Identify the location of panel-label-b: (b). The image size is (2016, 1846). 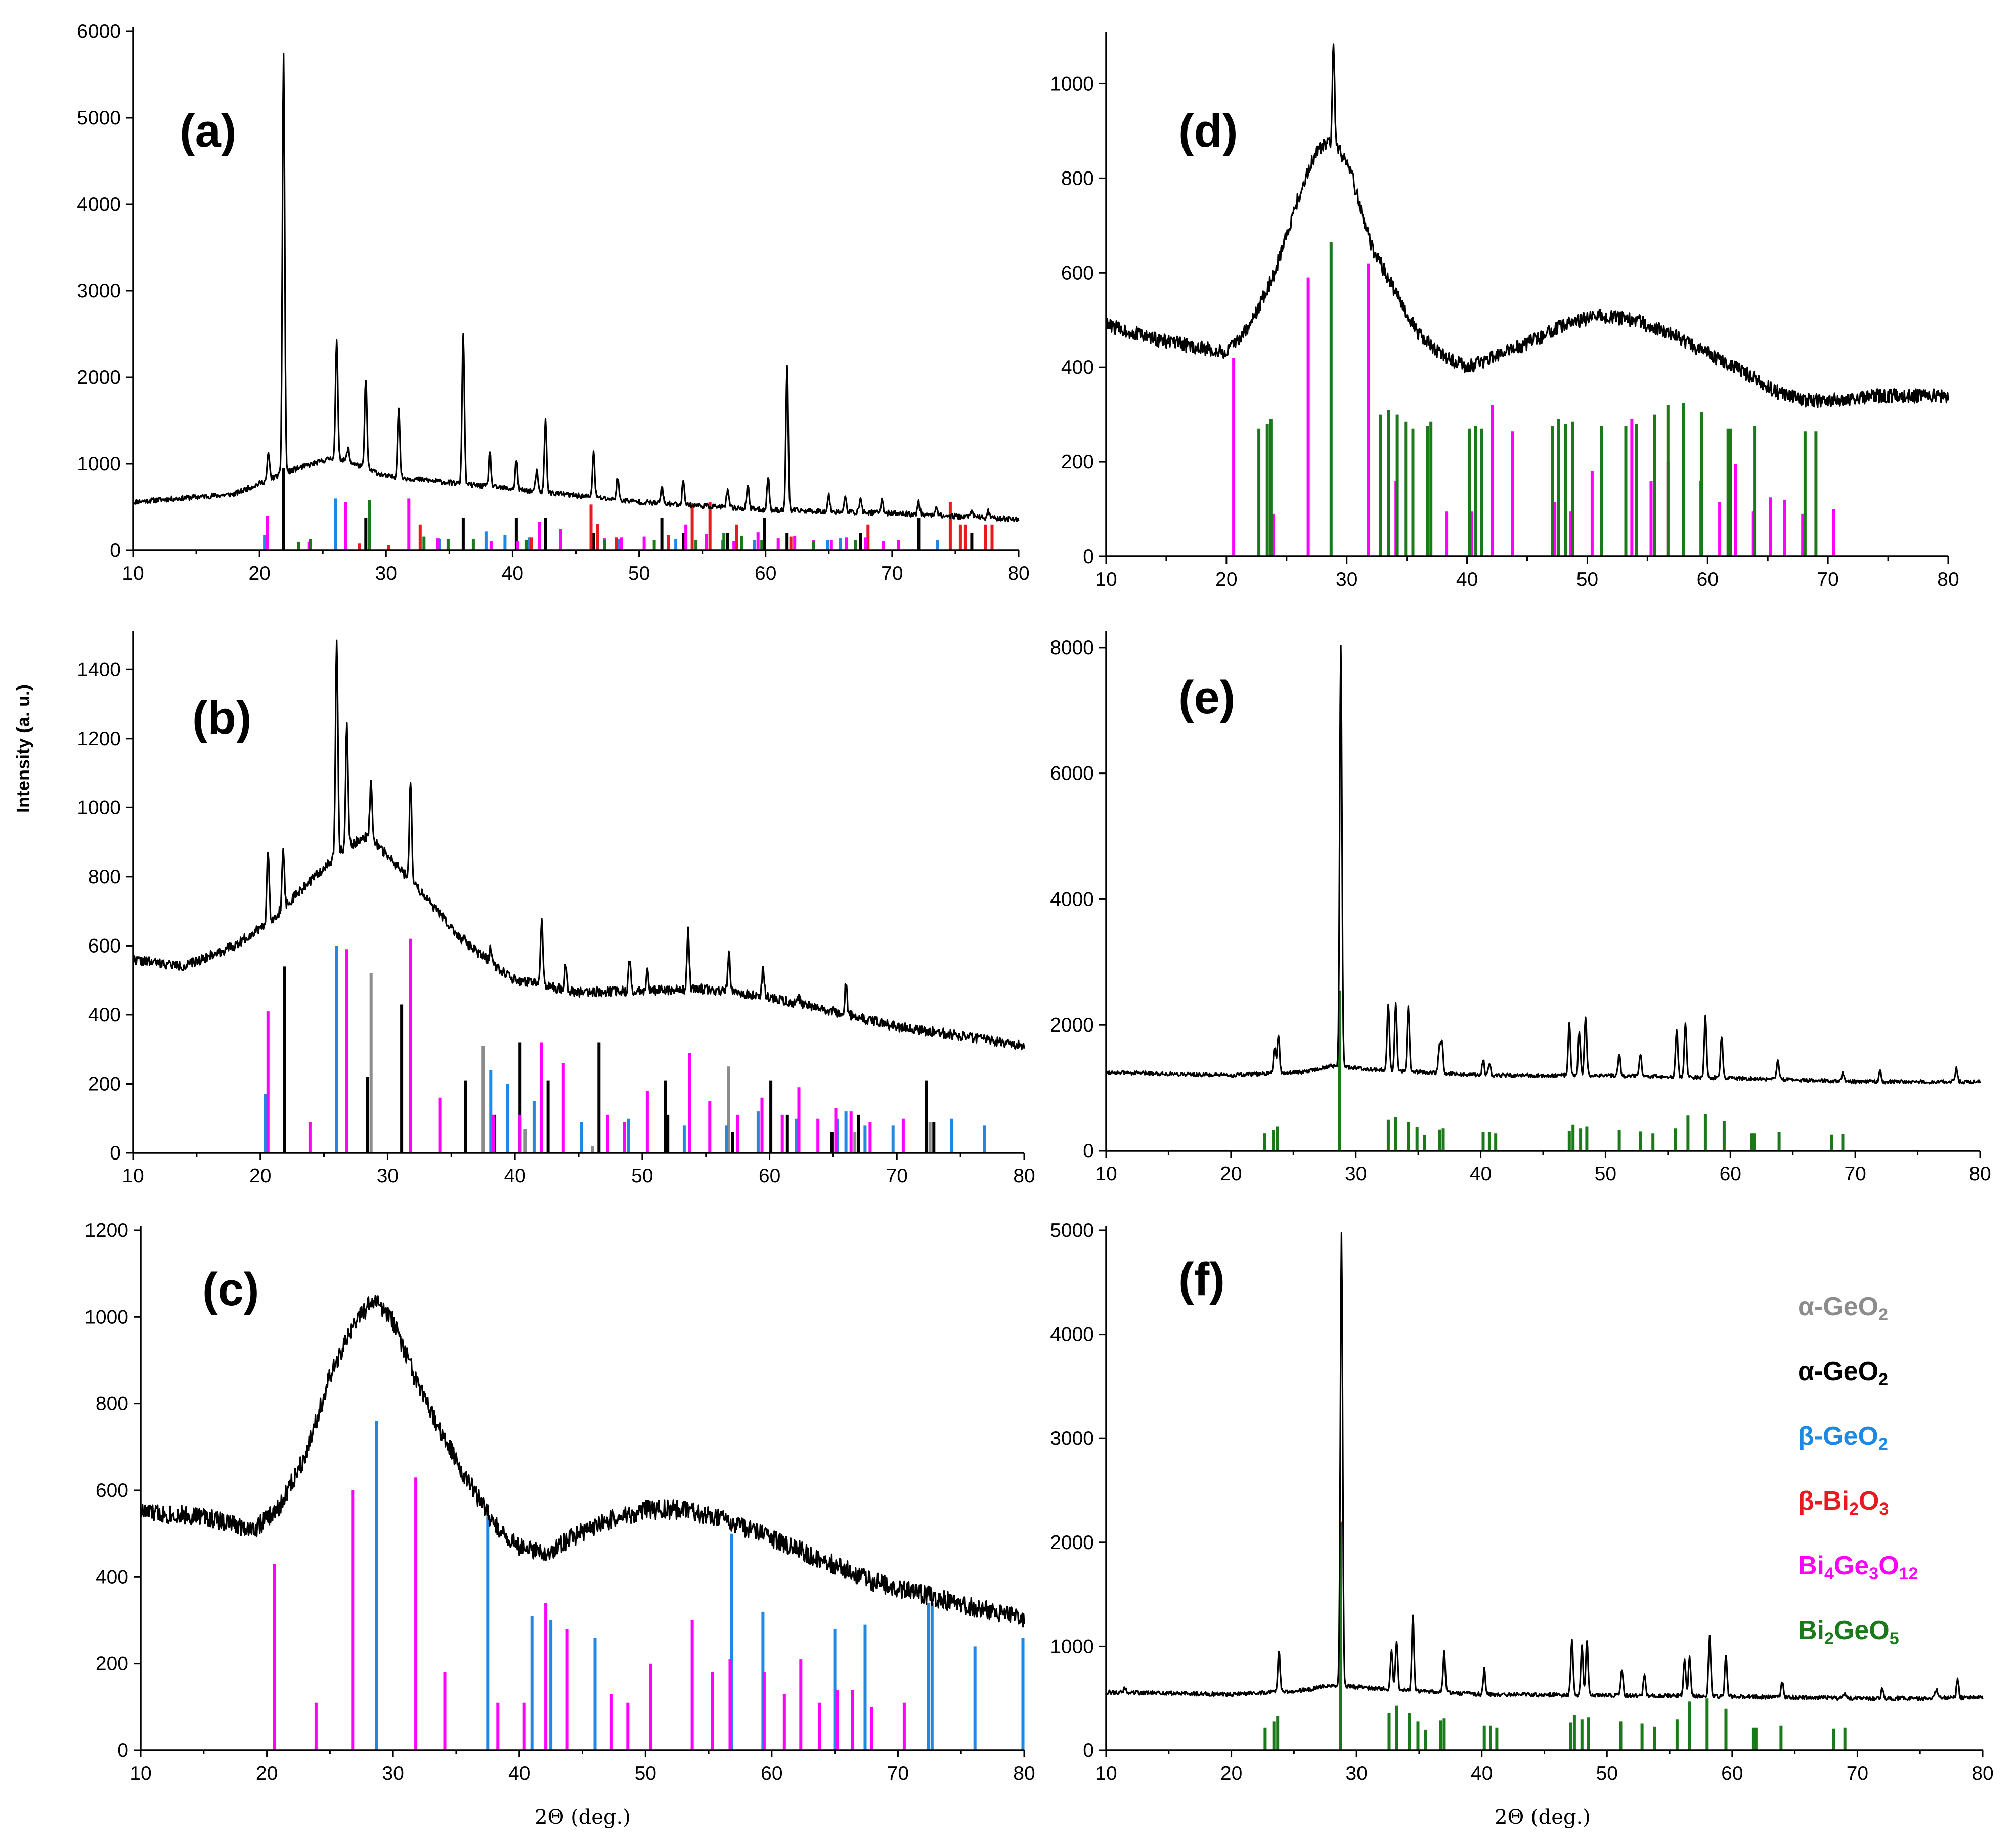
(221, 718).